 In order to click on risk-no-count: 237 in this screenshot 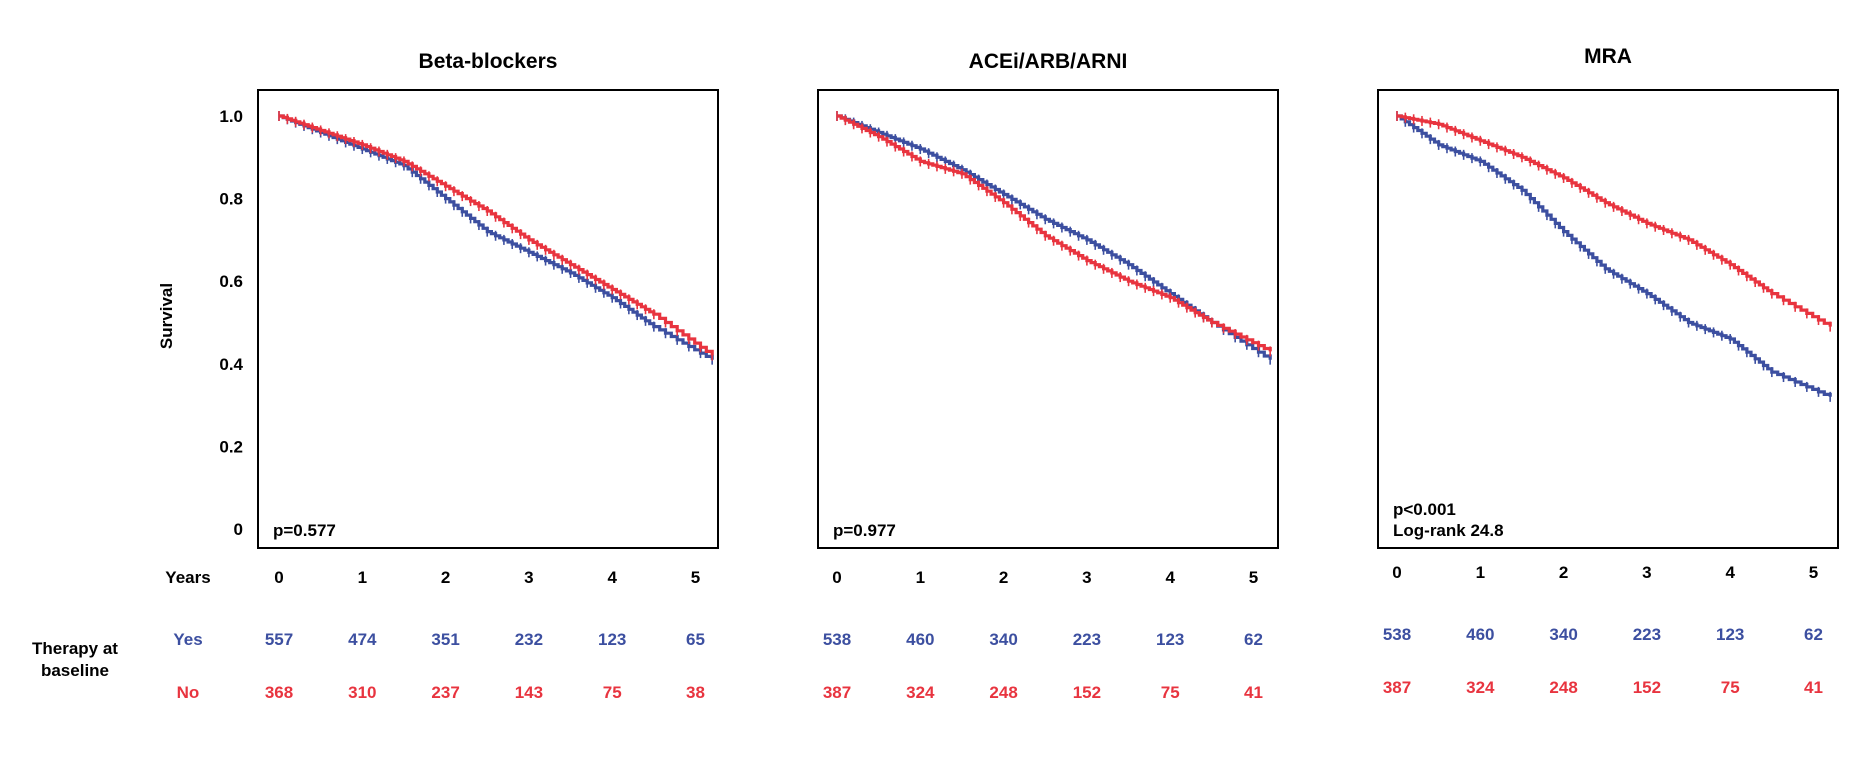, I will do `click(445, 692)`.